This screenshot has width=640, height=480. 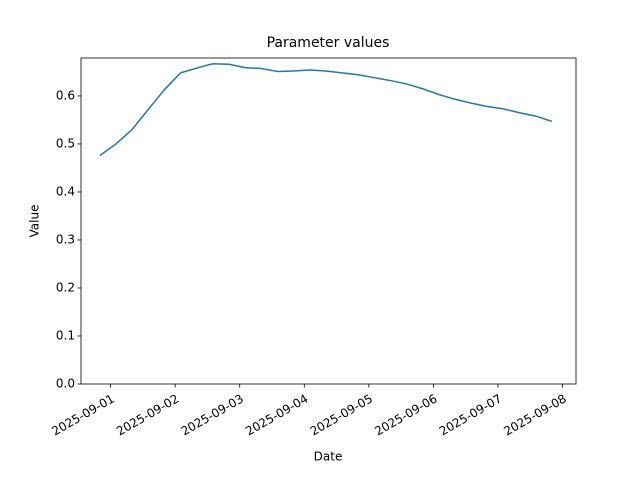 What do you see at coordinates (212, 415) in the screenshot?
I see `x-tick-label: 2025-09-03` at bounding box center [212, 415].